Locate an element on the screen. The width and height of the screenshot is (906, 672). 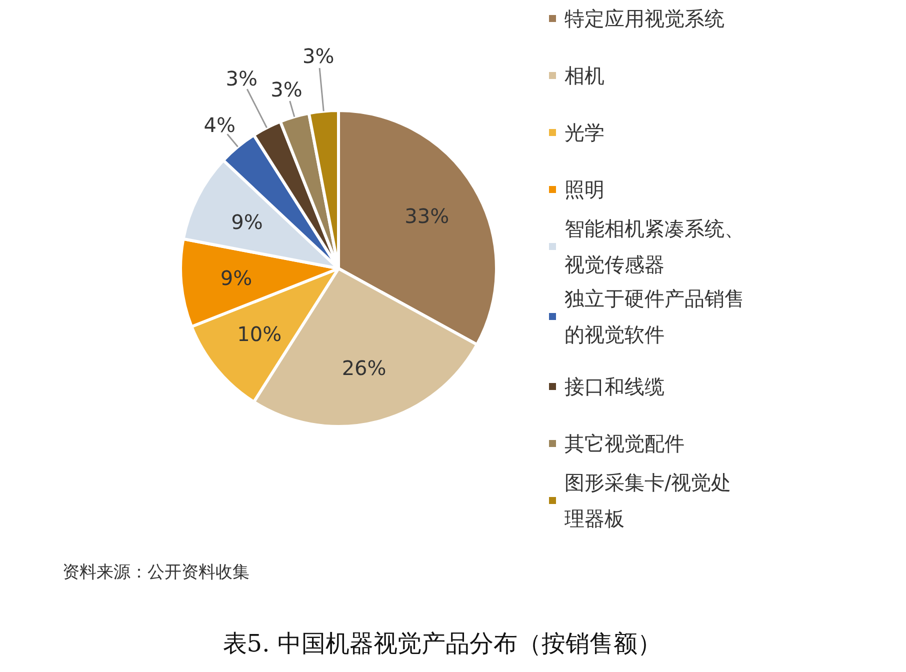
legend-label: 智能相机紧凑系统、视觉传感器 is located at coordinates (654, 246).